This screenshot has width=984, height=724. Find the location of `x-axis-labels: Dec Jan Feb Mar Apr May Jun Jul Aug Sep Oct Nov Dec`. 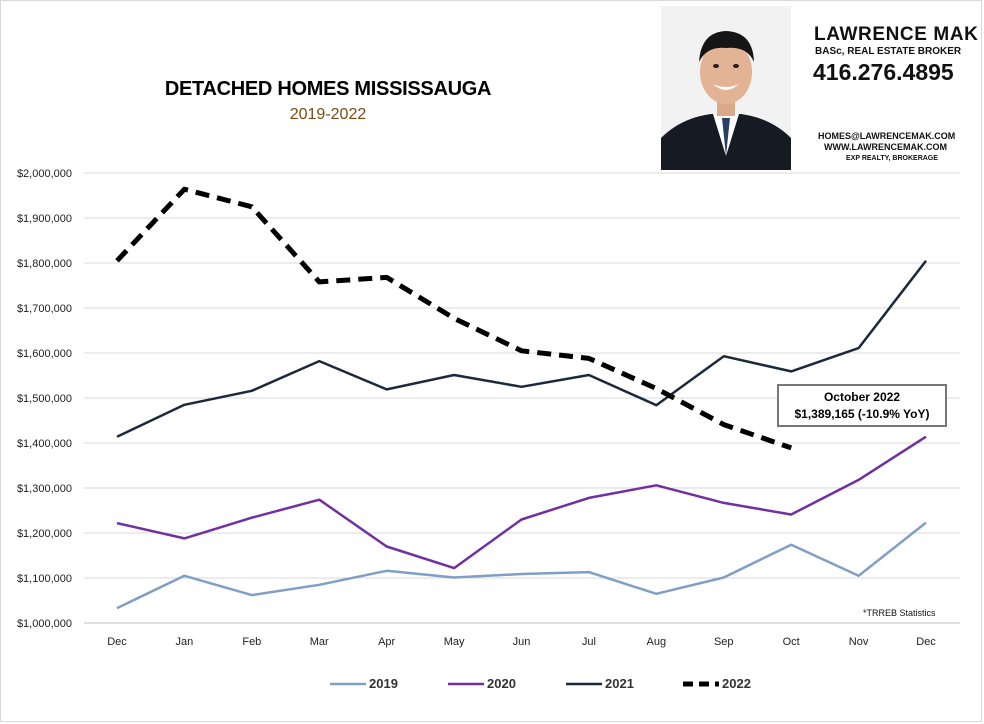

x-axis-labels: Dec Jan Feb Mar Apr May Jun Jul Aug Sep Oct Nov Dec is located at coordinates (521, 642).